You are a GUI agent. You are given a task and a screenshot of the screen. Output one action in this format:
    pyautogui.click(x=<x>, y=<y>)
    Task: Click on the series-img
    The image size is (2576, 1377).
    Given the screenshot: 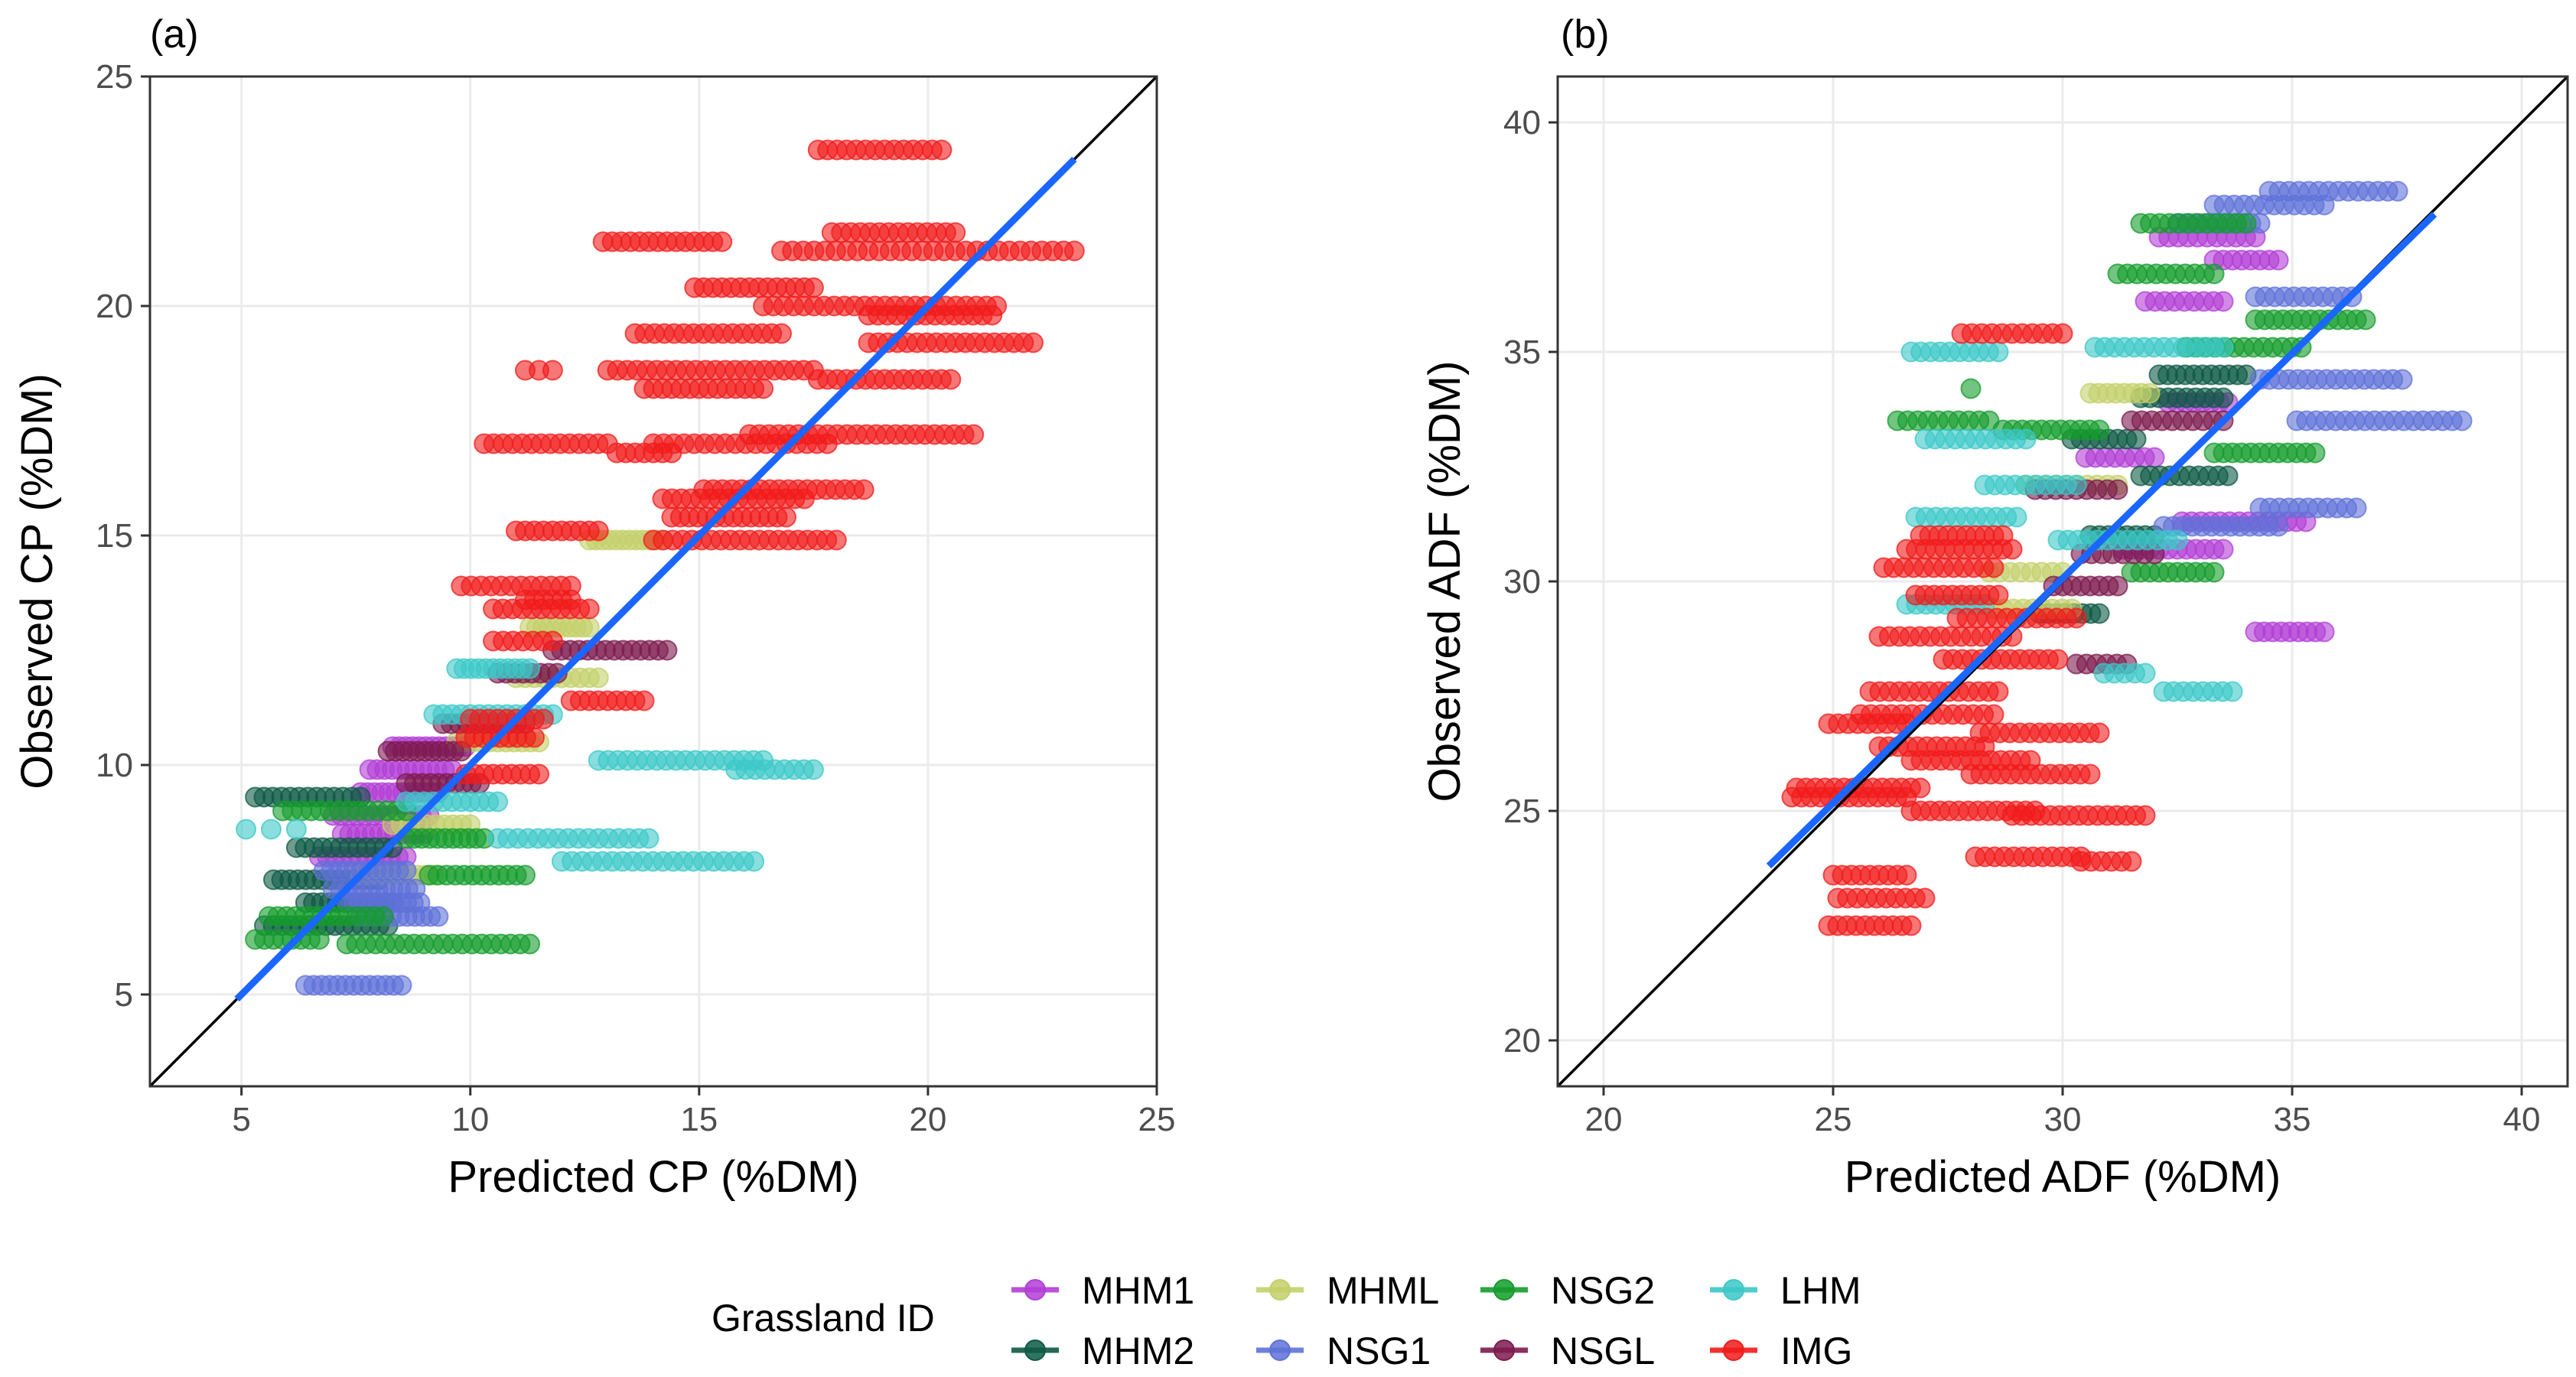 What is the action you would take?
    pyautogui.click(x=1969, y=629)
    